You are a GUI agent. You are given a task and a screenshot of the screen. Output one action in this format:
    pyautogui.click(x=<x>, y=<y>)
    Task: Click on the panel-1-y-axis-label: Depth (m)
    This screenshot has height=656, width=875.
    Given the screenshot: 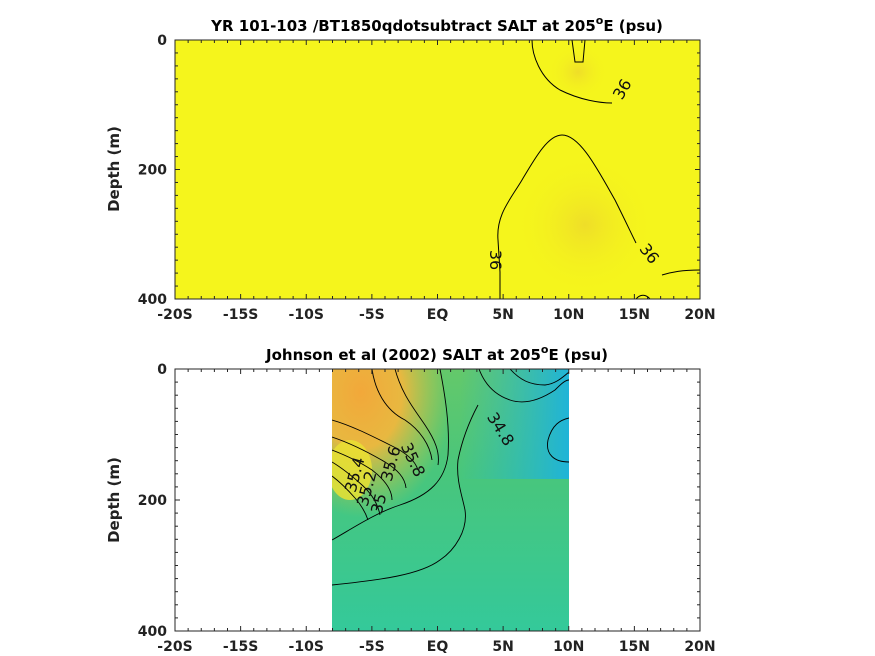 What is the action you would take?
    pyautogui.click(x=114, y=169)
    